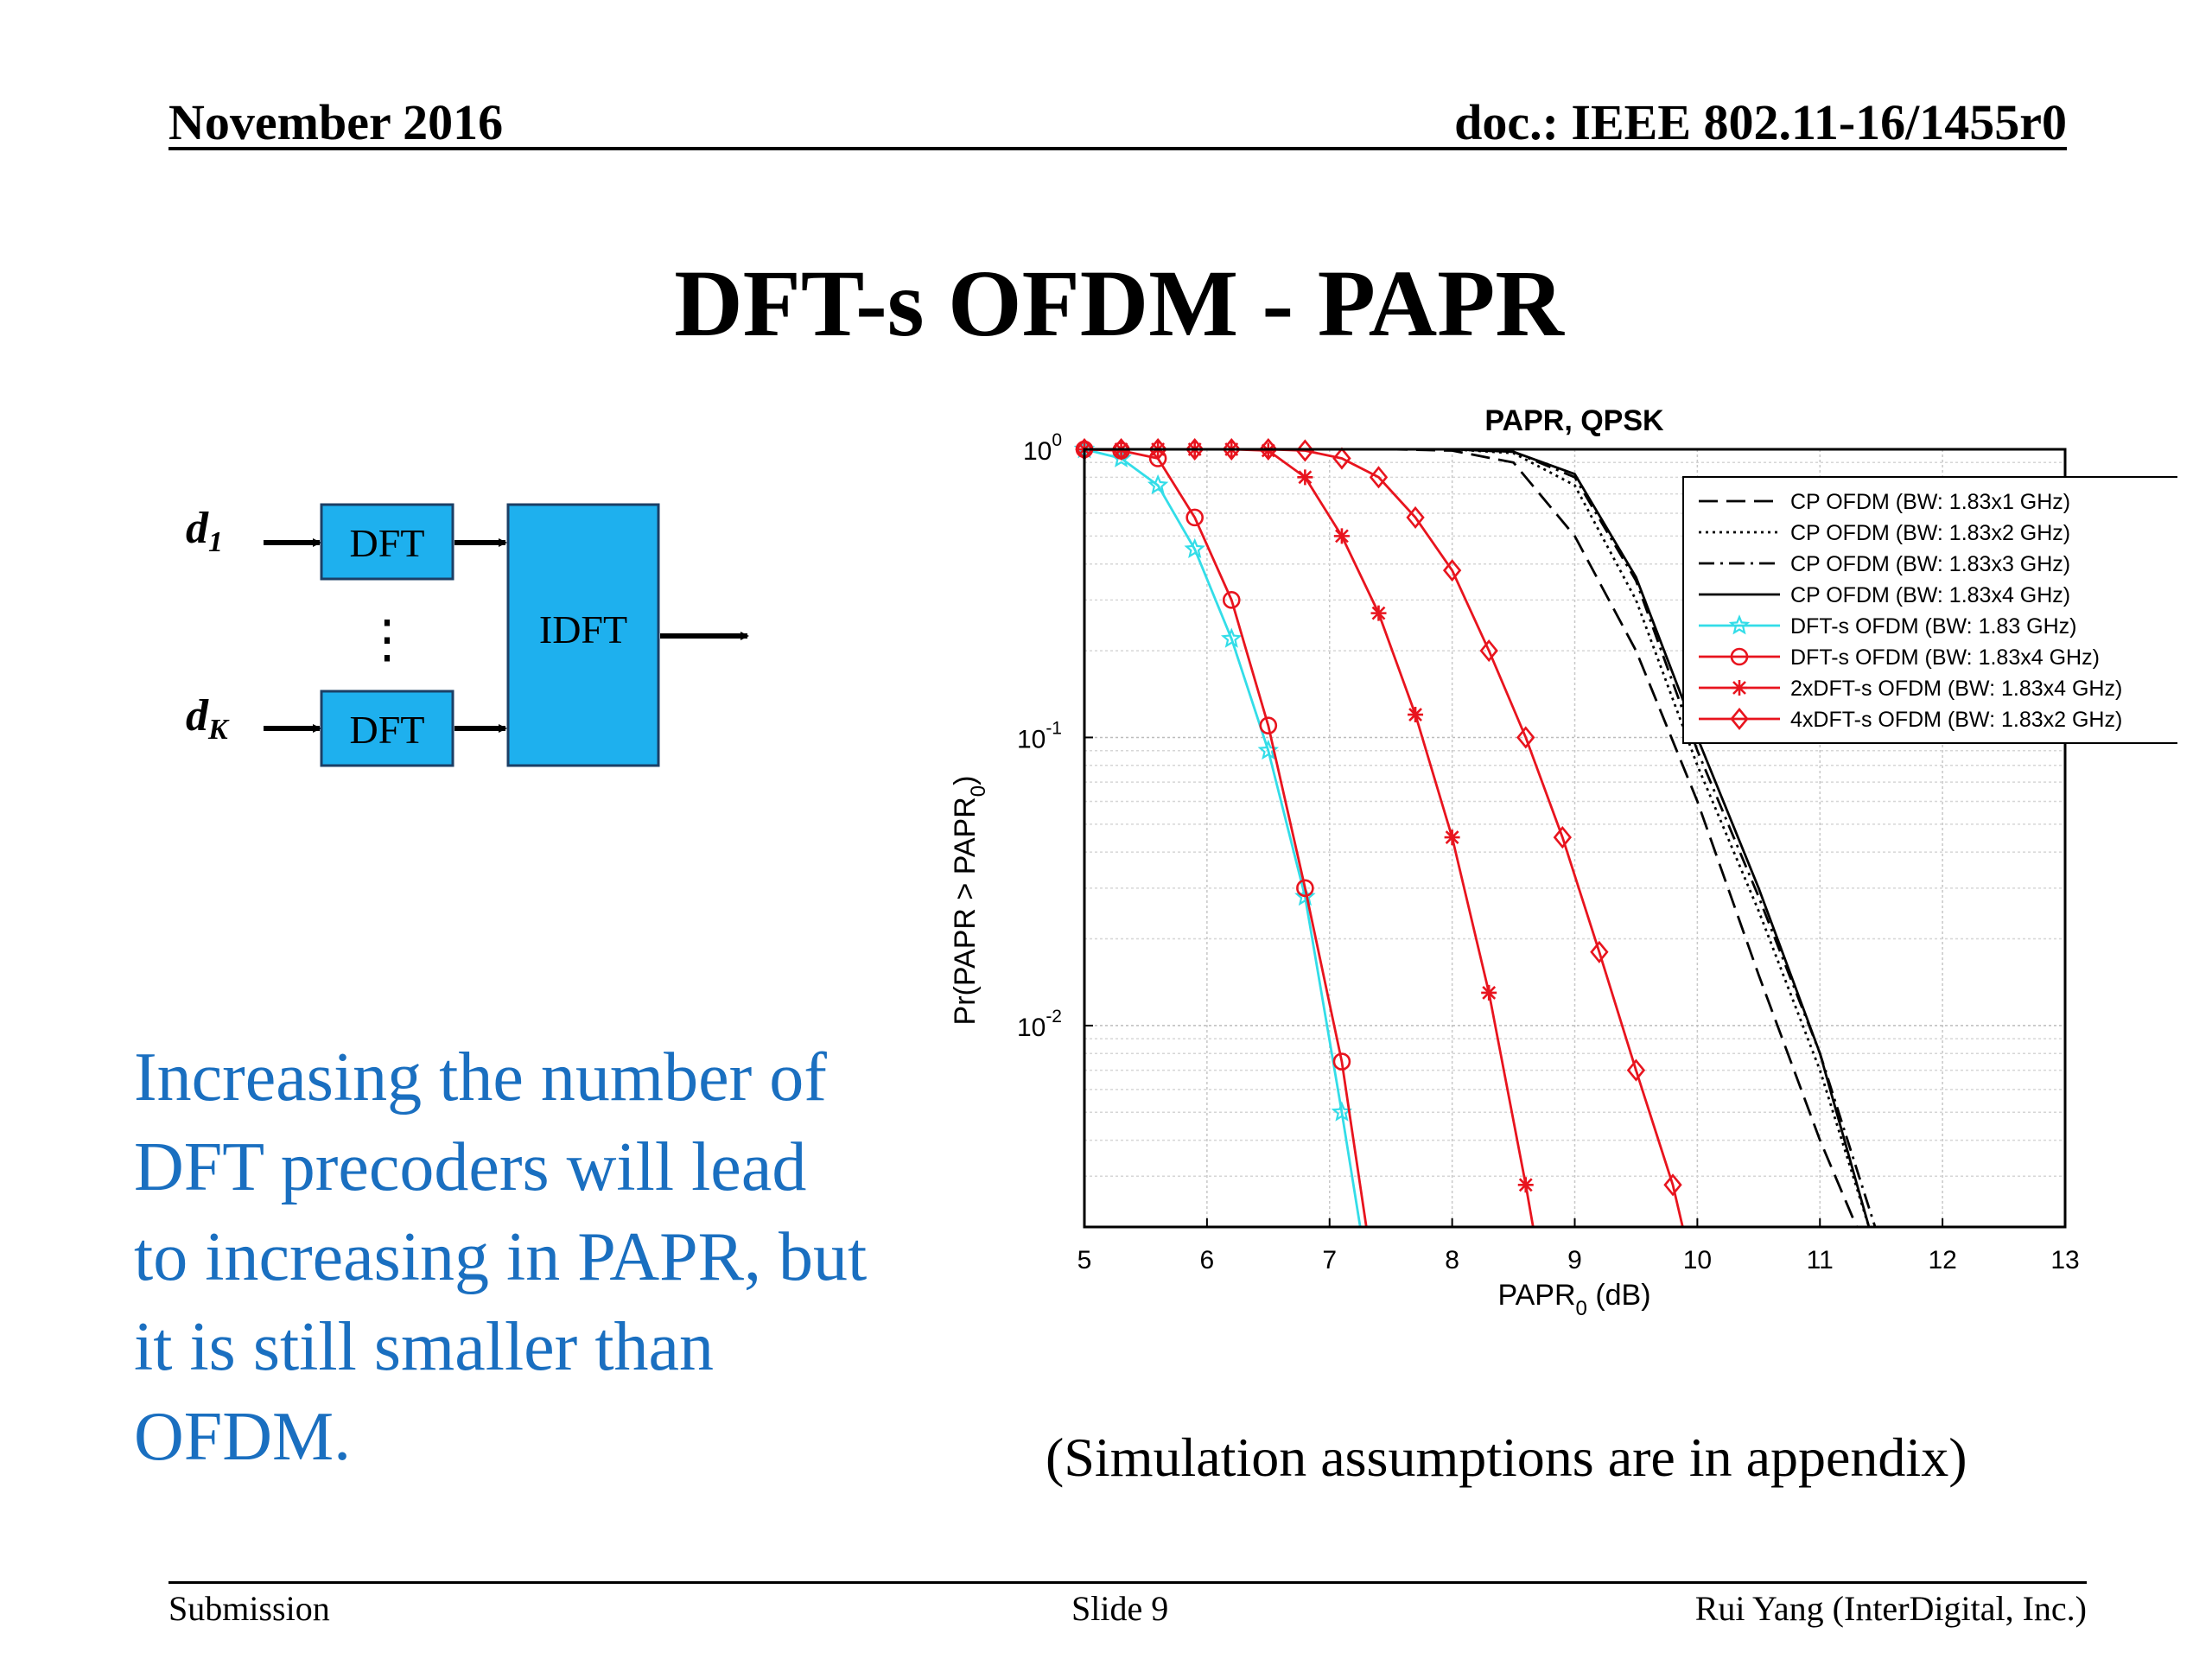 This screenshot has width=2212, height=1659. I want to click on dft-block-bottom-label: DFT, so click(387, 730).